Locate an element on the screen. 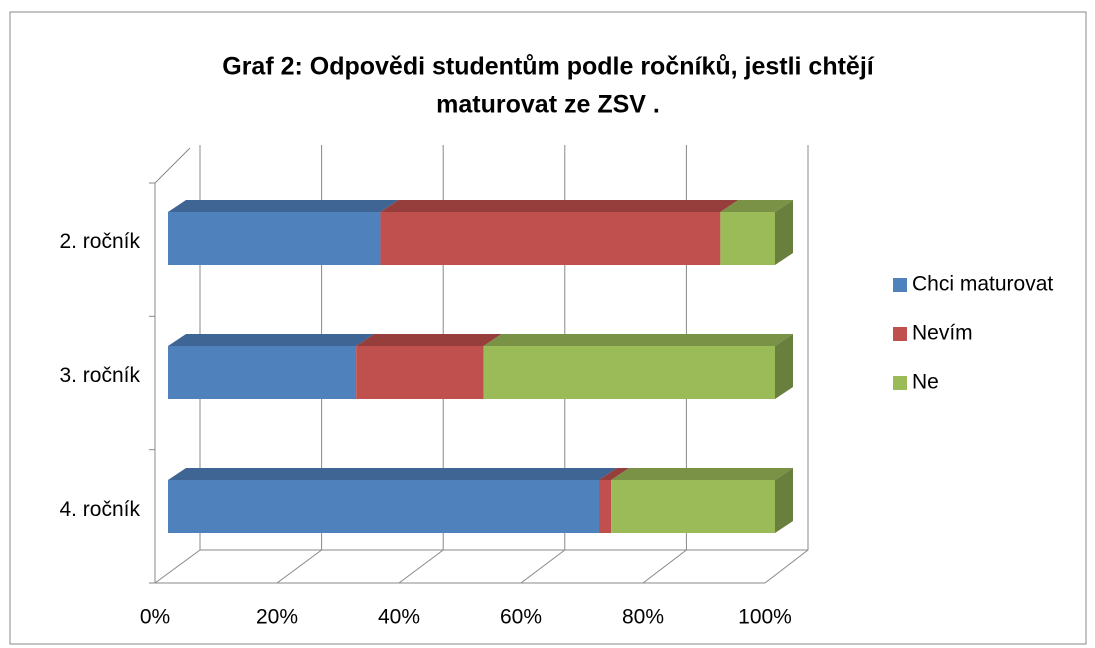 The image size is (1095, 648). x-tick-label: 100% is located at coordinates (765, 617).